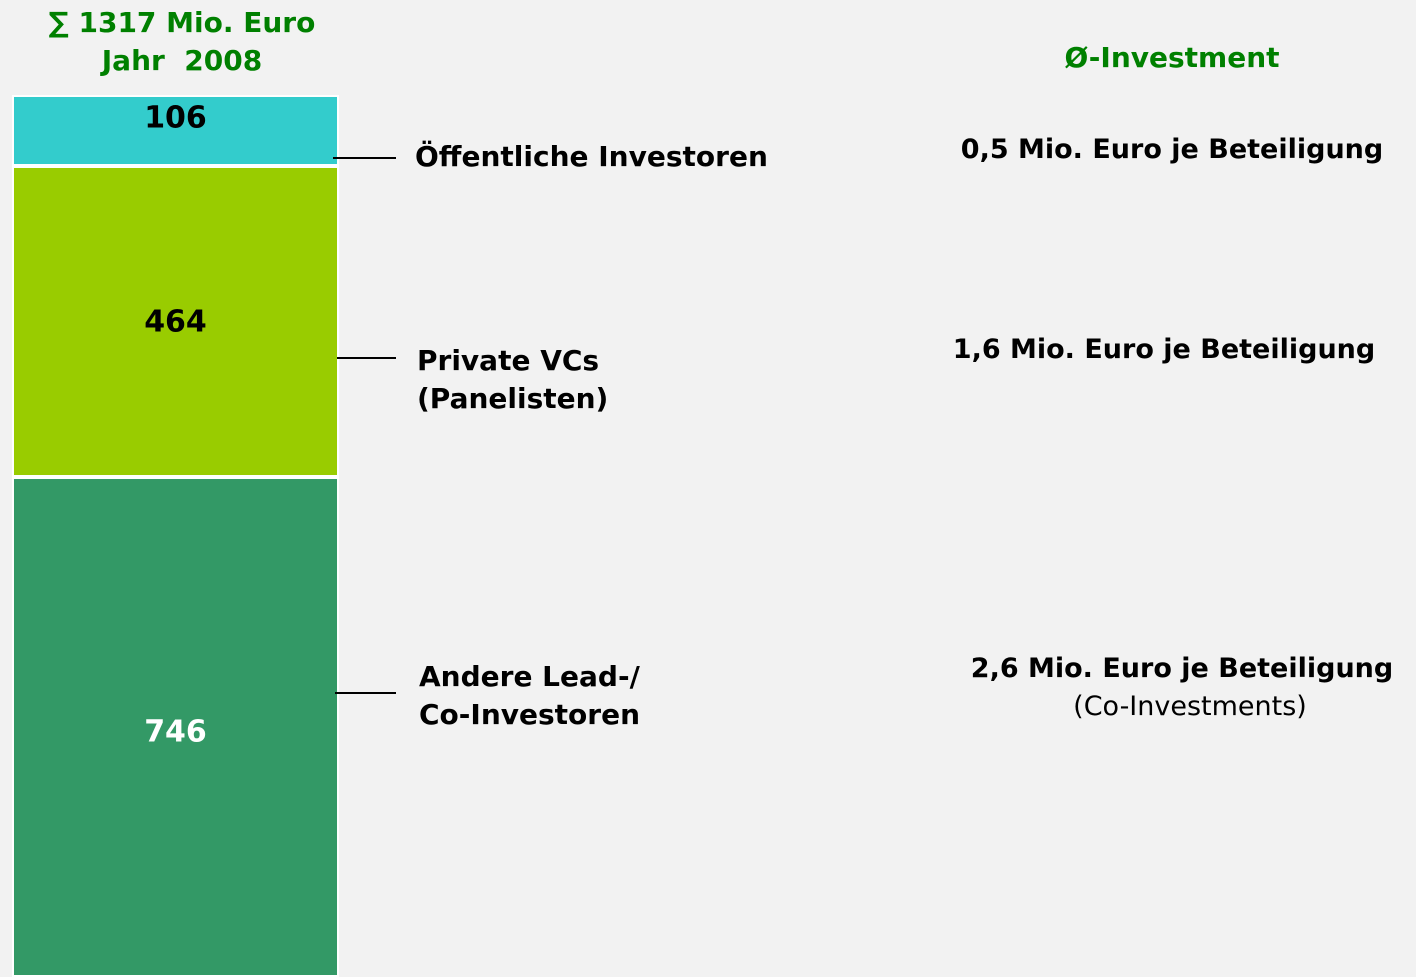  What do you see at coordinates (182, 60) in the screenshot?
I see `chart-subtitle: Jahr 2008` at bounding box center [182, 60].